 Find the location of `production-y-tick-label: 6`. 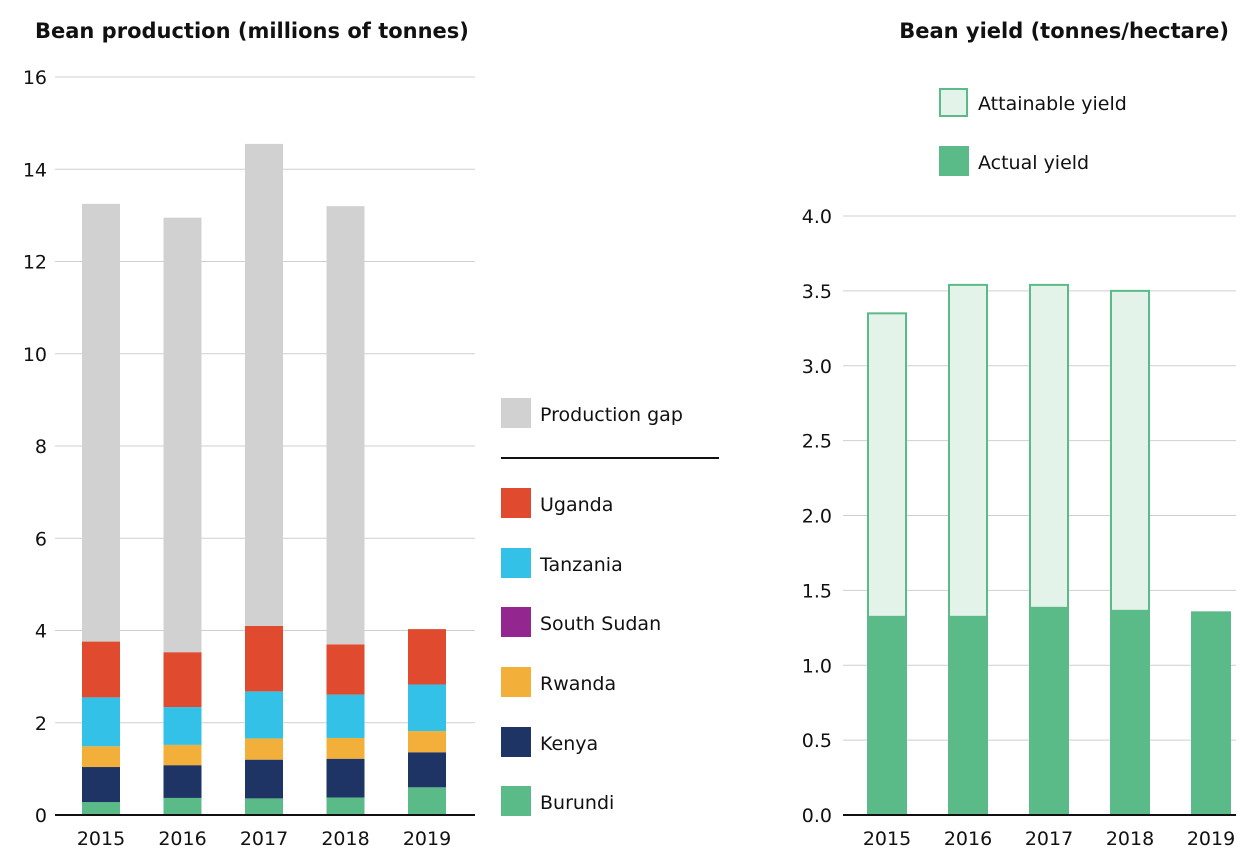

production-y-tick-label: 6 is located at coordinates (41, 539).